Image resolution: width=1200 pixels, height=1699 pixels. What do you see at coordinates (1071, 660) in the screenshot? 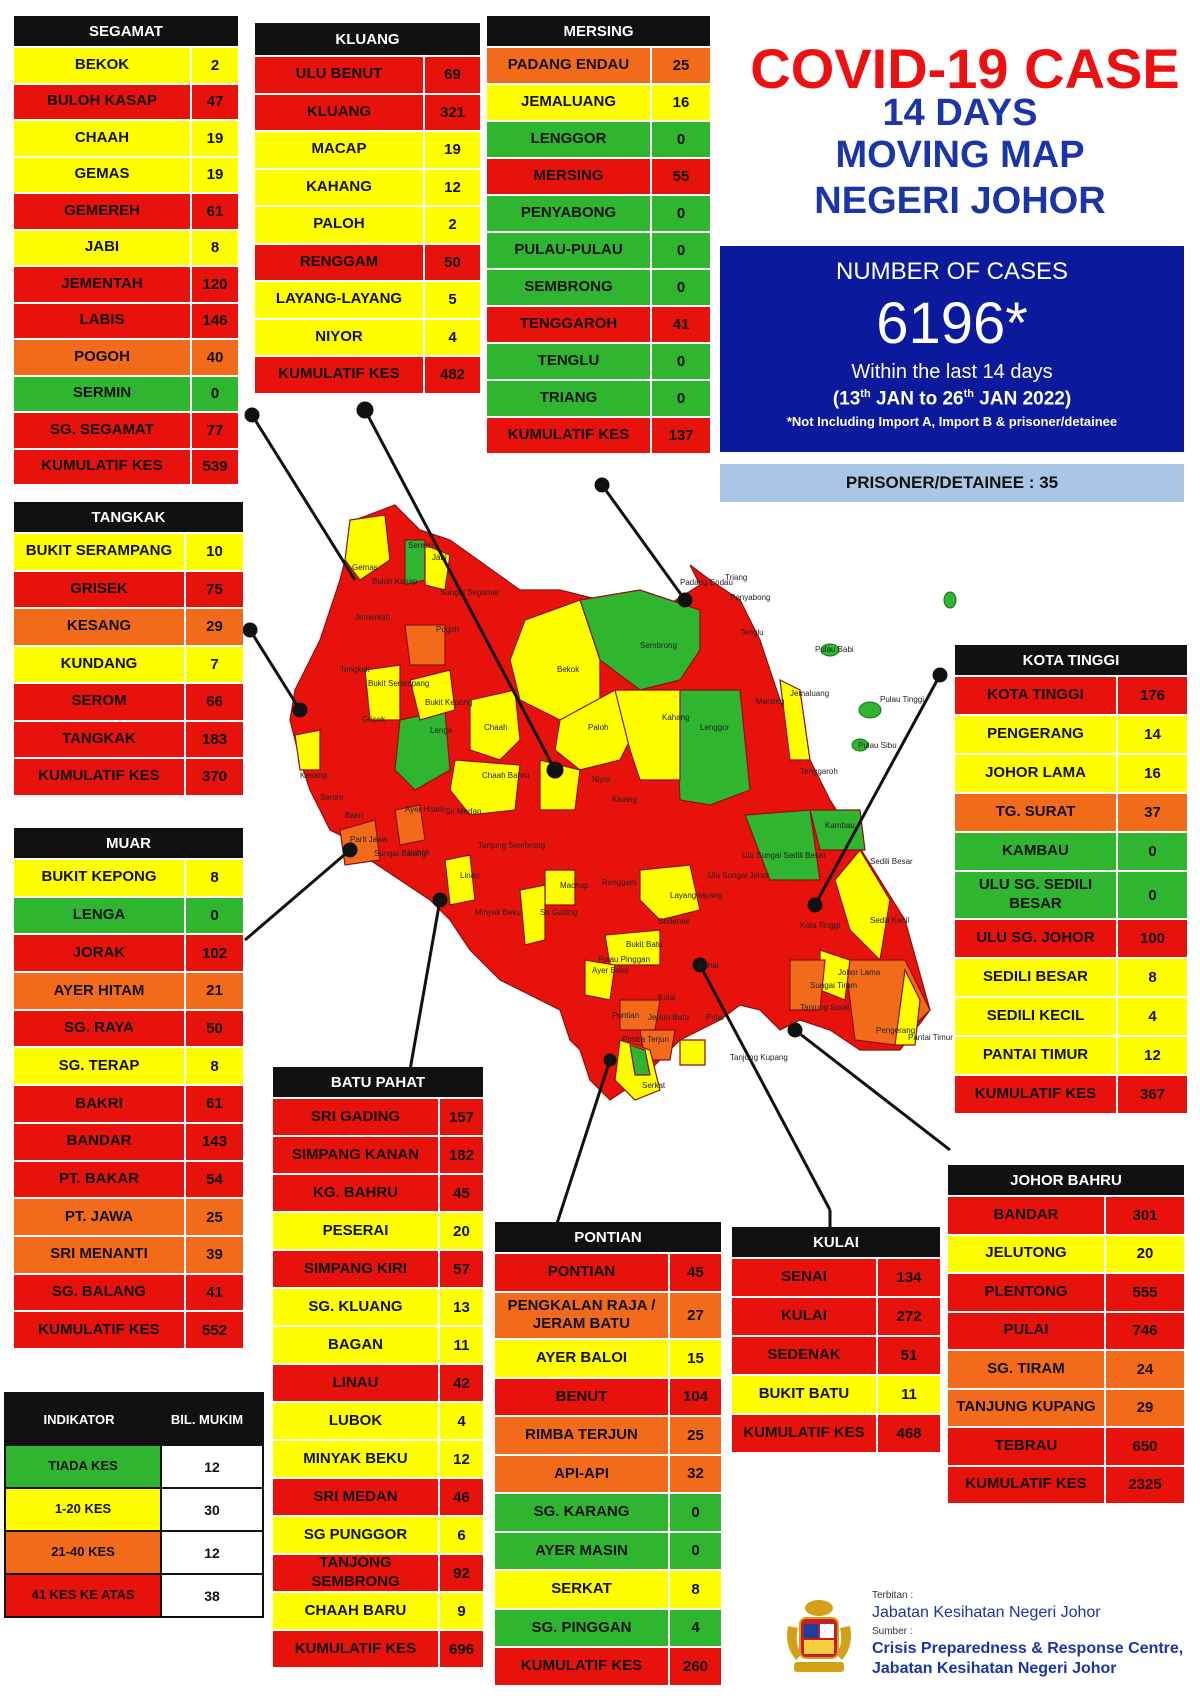
I see `district-title: KOTA TINGGI` at bounding box center [1071, 660].